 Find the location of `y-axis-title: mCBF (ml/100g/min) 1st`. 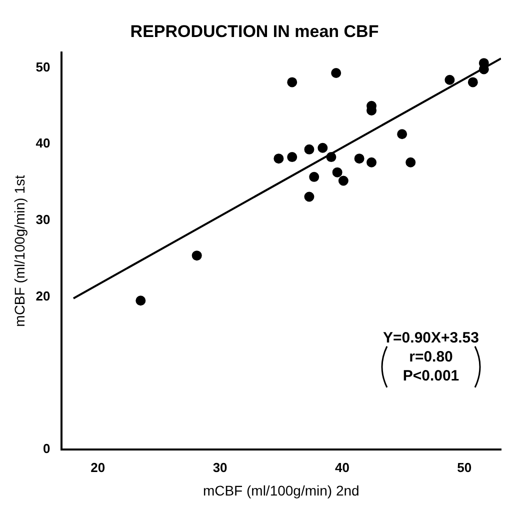

y-axis-title: mCBF (ml/100g/min) 1st is located at coordinates (19, 251).